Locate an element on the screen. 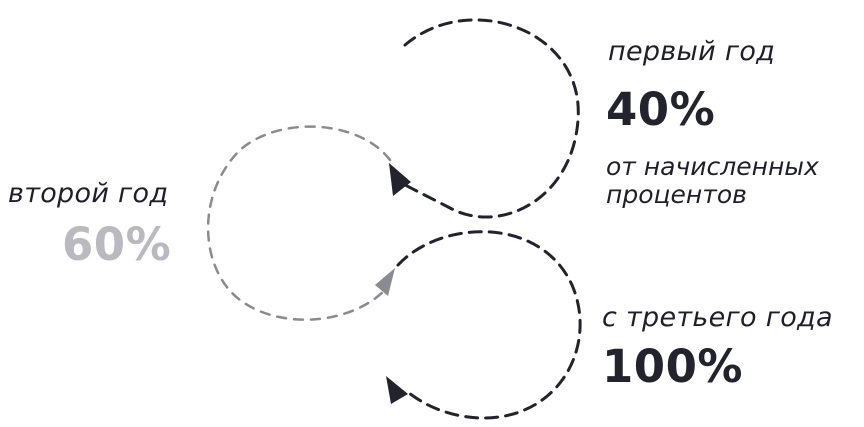 The width and height of the screenshot is (864, 427). first-year-label: первый год is located at coordinates (692, 51).